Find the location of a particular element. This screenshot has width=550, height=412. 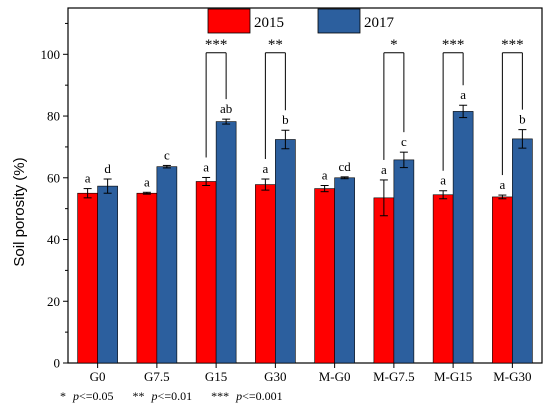

x-tick-label: G0 is located at coordinates (98, 376).